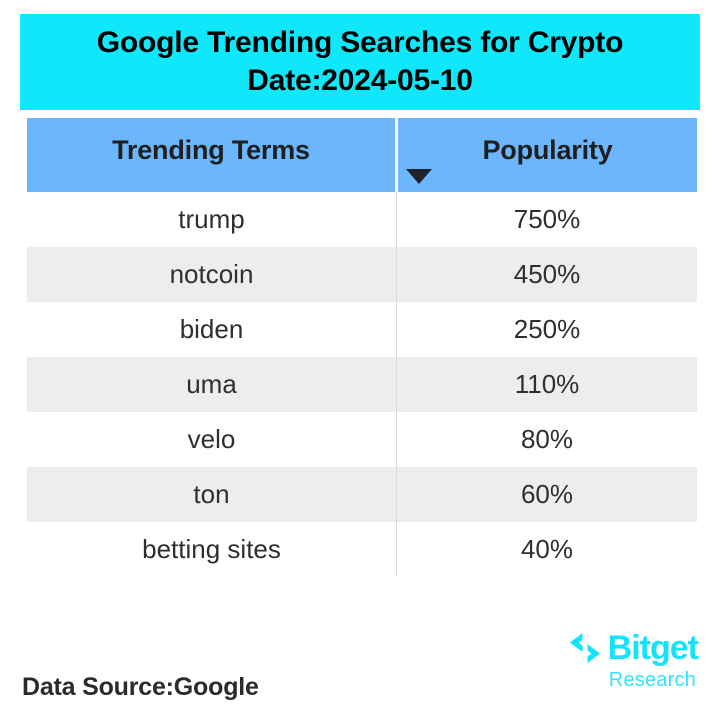  I want to click on table-row: uma 110%, so click(362, 384).